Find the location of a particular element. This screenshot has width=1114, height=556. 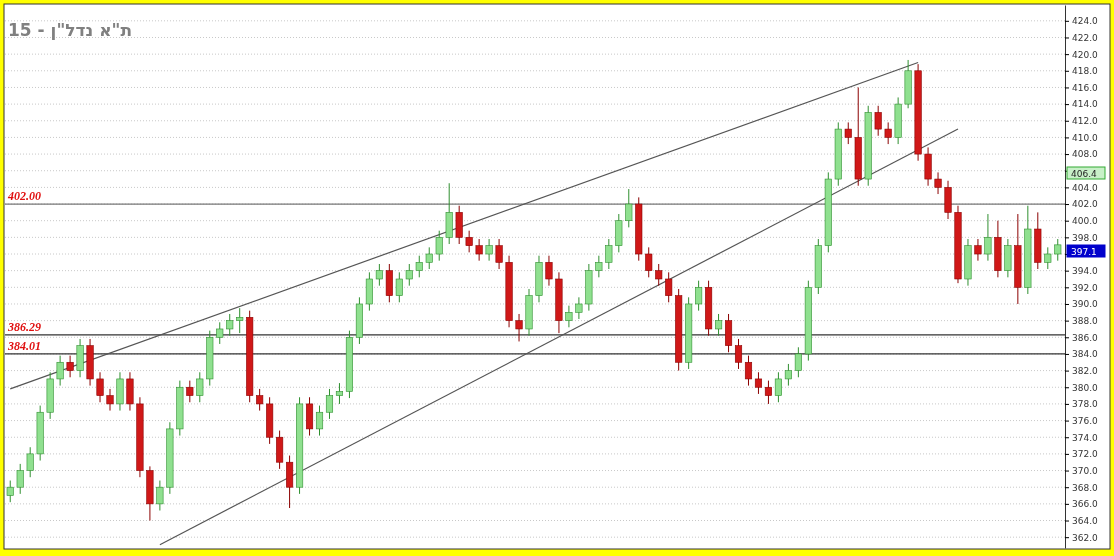

y-tick-label: 408.0 is located at coordinates (1085, 154).